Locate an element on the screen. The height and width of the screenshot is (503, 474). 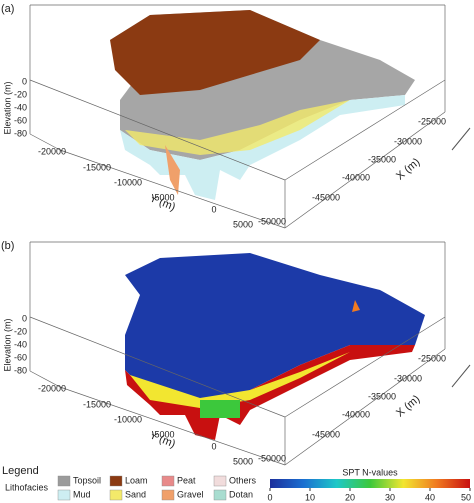
legend-label: Gravel is located at coordinates (190, 494).